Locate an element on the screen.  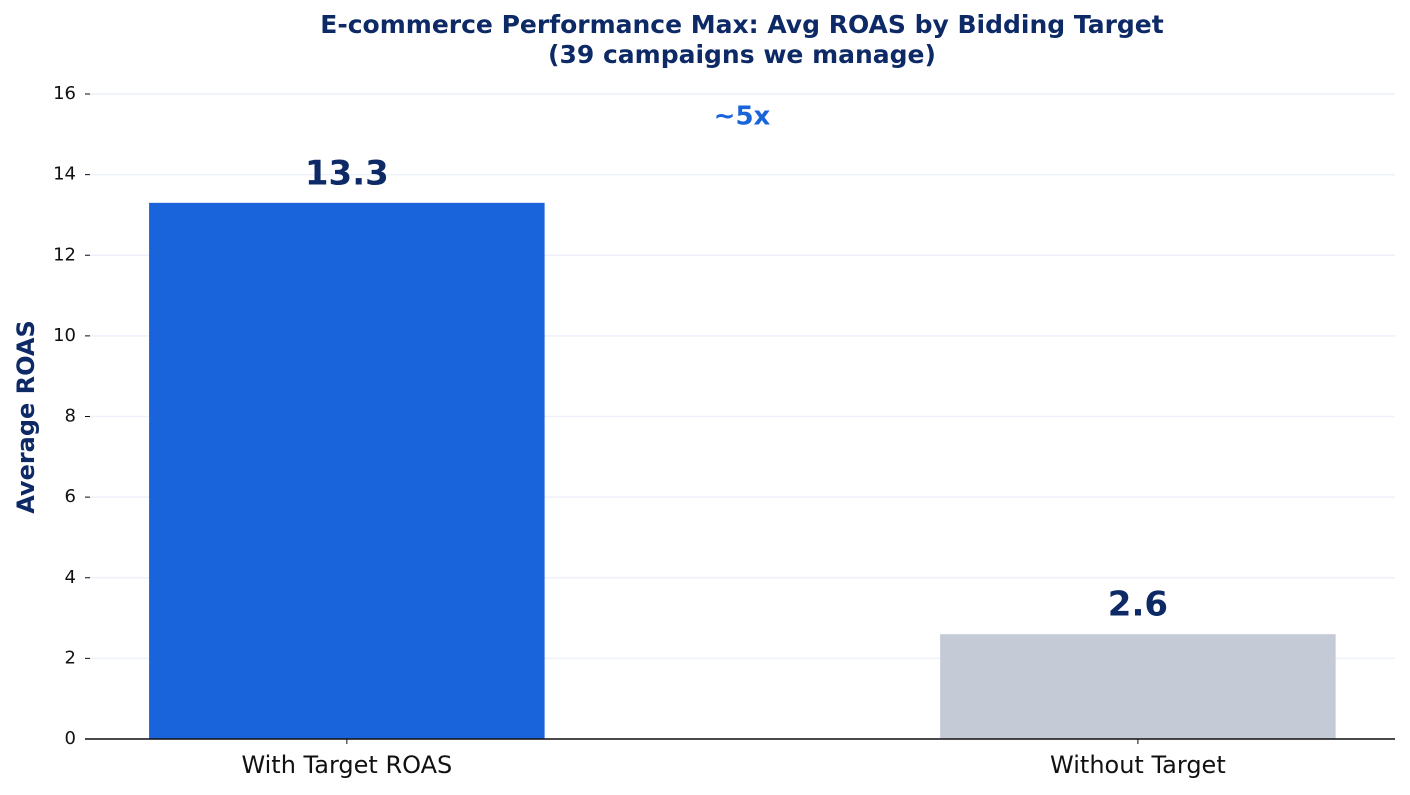
x-tick-label: Without Target is located at coordinates (1138, 765).